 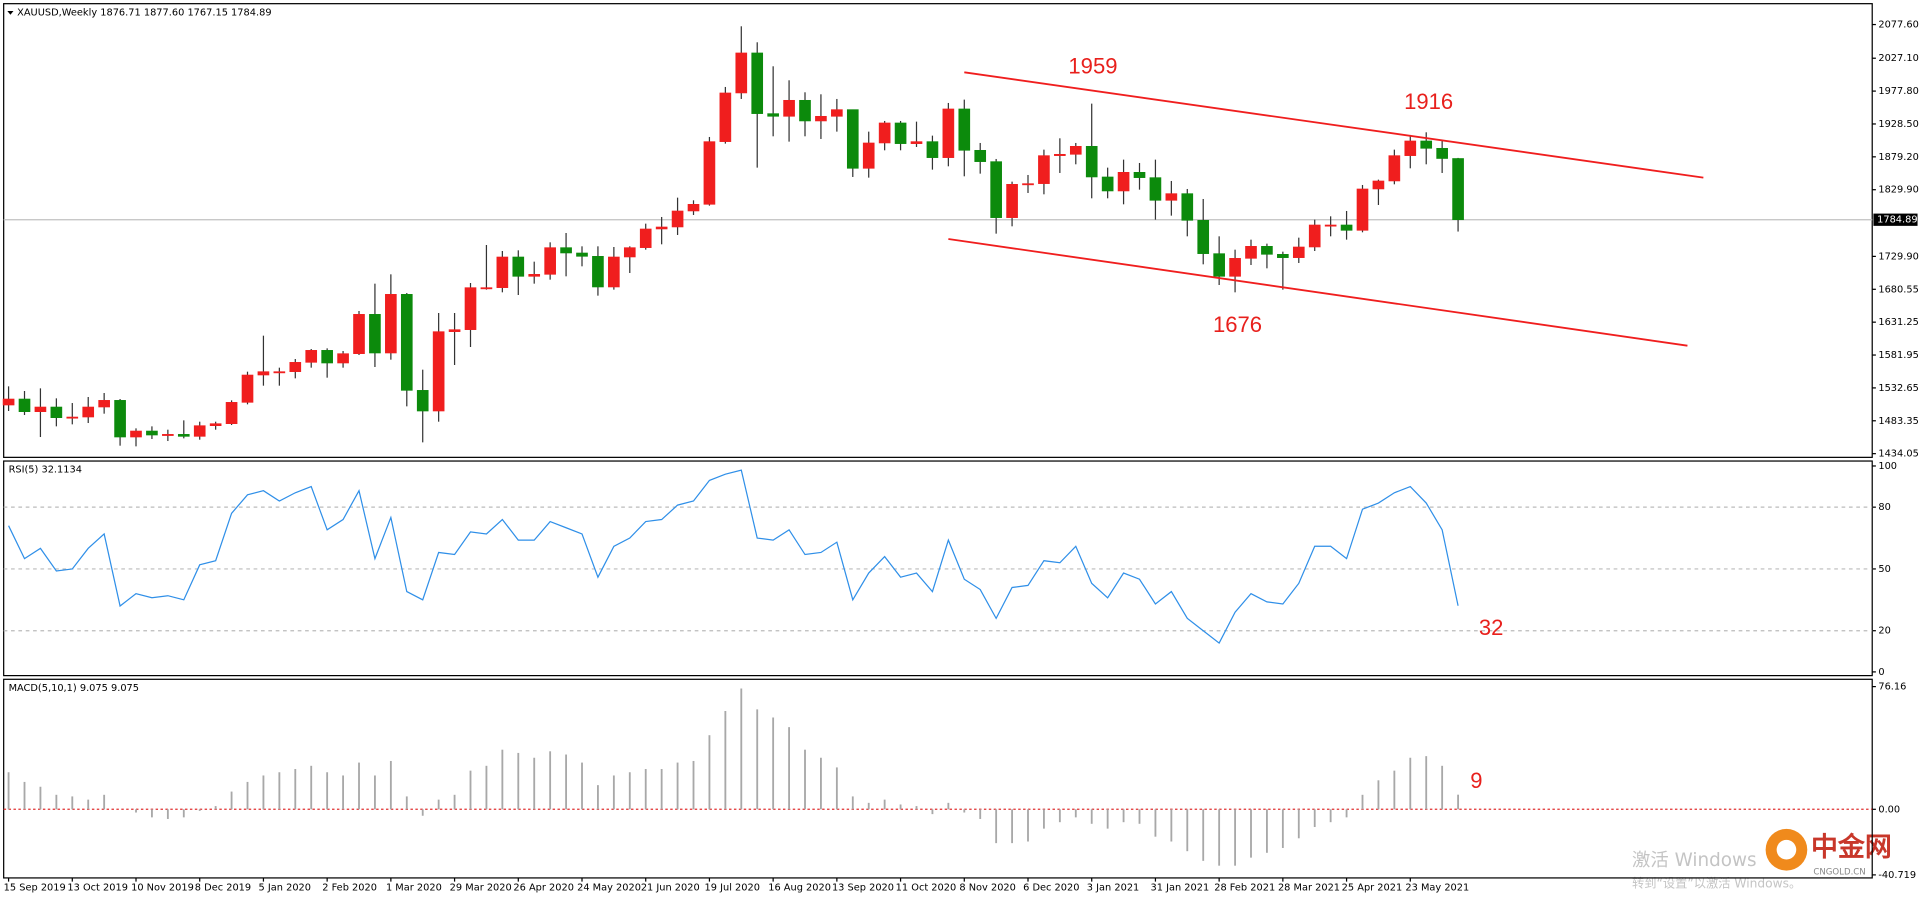 What do you see at coordinates (732, 888) in the screenshot?
I see `x-tick-label: 19 Jul 2020` at bounding box center [732, 888].